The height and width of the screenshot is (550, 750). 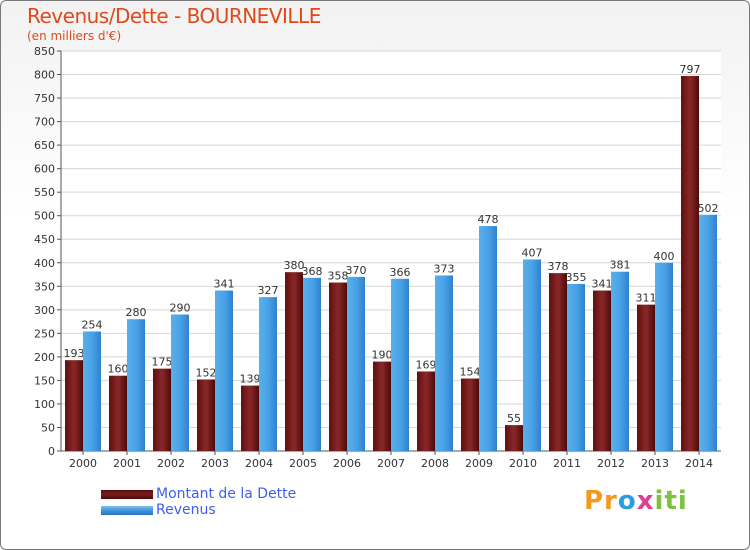 What do you see at coordinates (44, 145) in the screenshot?
I see `y-tick-label: 650` at bounding box center [44, 145].